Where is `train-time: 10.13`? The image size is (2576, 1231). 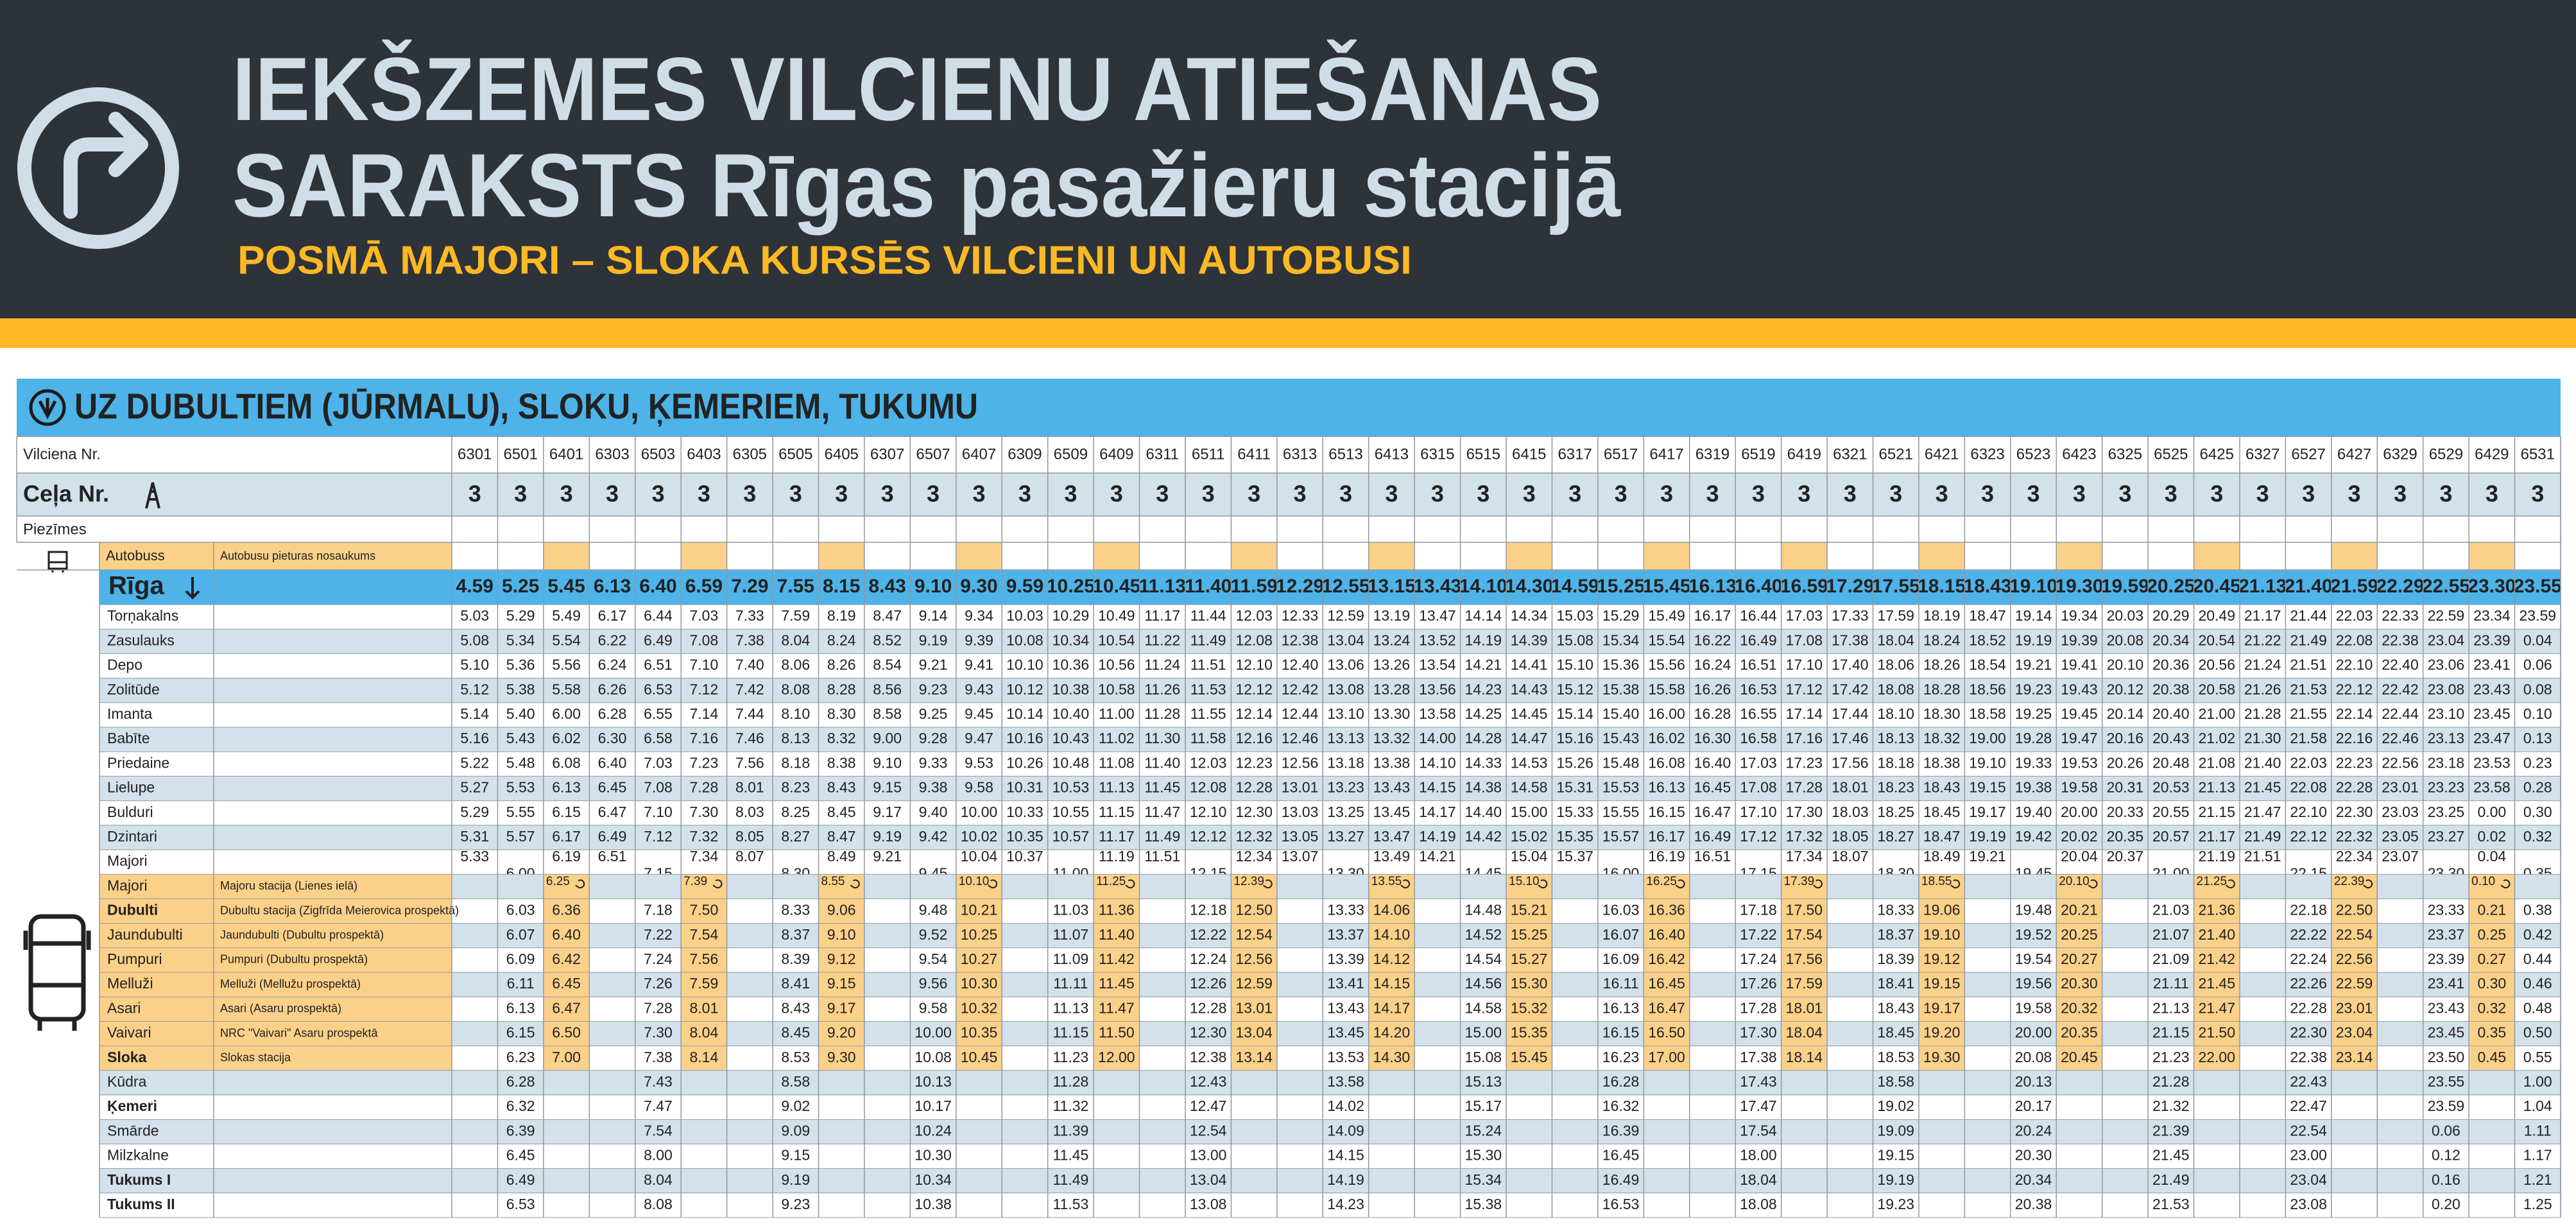 train-time: 10.13 is located at coordinates (933, 1081).